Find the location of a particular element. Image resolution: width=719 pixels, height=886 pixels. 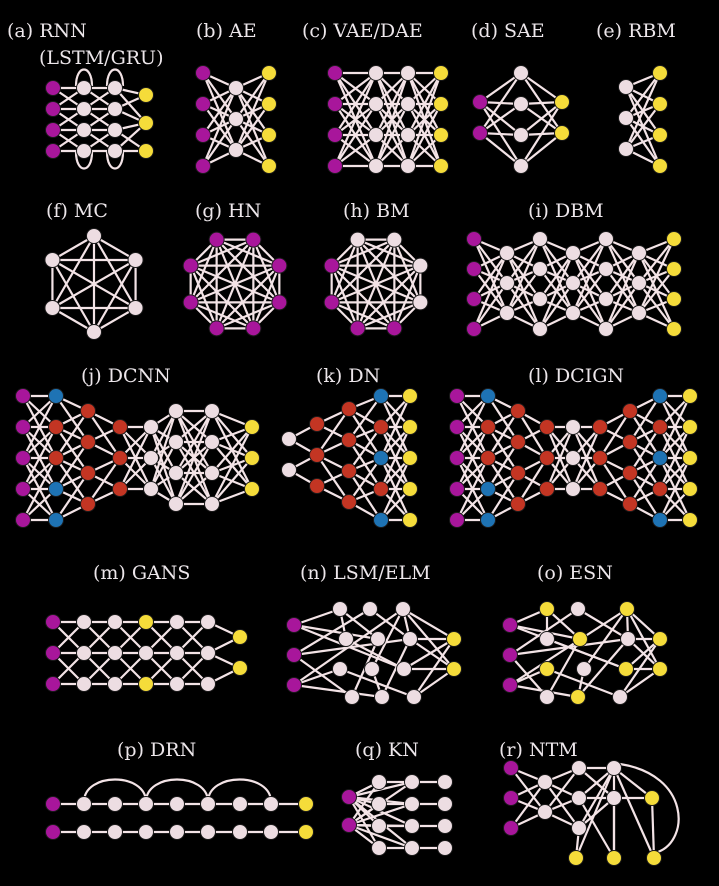

hidden-node-h is located at coordinates (357, 239).